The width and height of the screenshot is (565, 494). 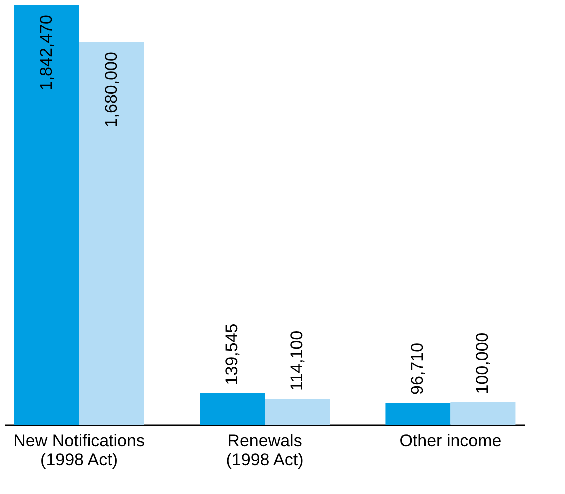 I want to click on data-label: 139,545, so click(x=232, y=355).